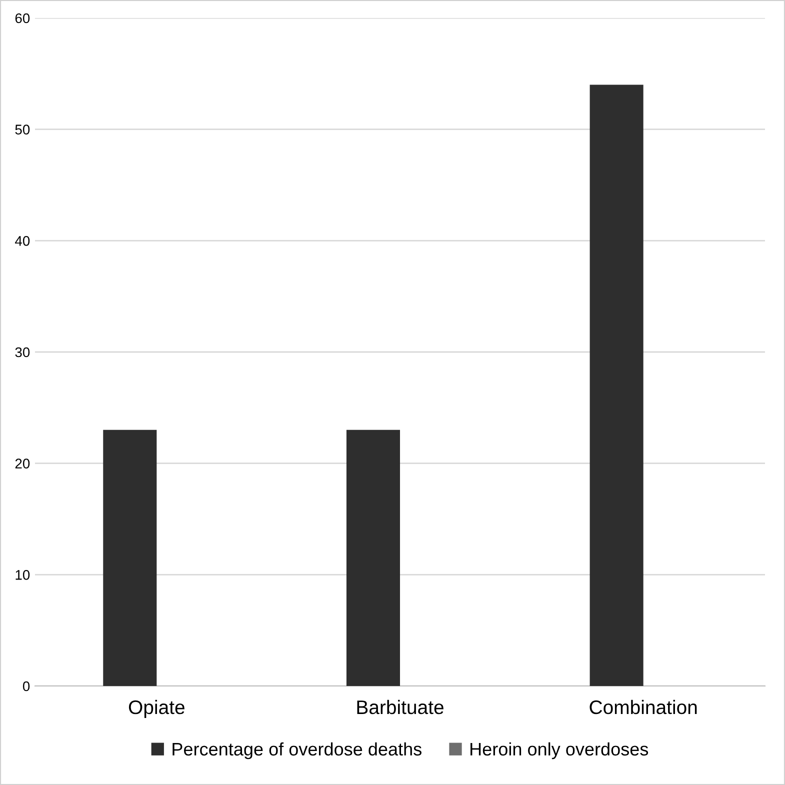 The image size is (785, 785). Describe the element at coordinates (22, 18) in the screenshot. I see `y-tick-label: 60` at that location.